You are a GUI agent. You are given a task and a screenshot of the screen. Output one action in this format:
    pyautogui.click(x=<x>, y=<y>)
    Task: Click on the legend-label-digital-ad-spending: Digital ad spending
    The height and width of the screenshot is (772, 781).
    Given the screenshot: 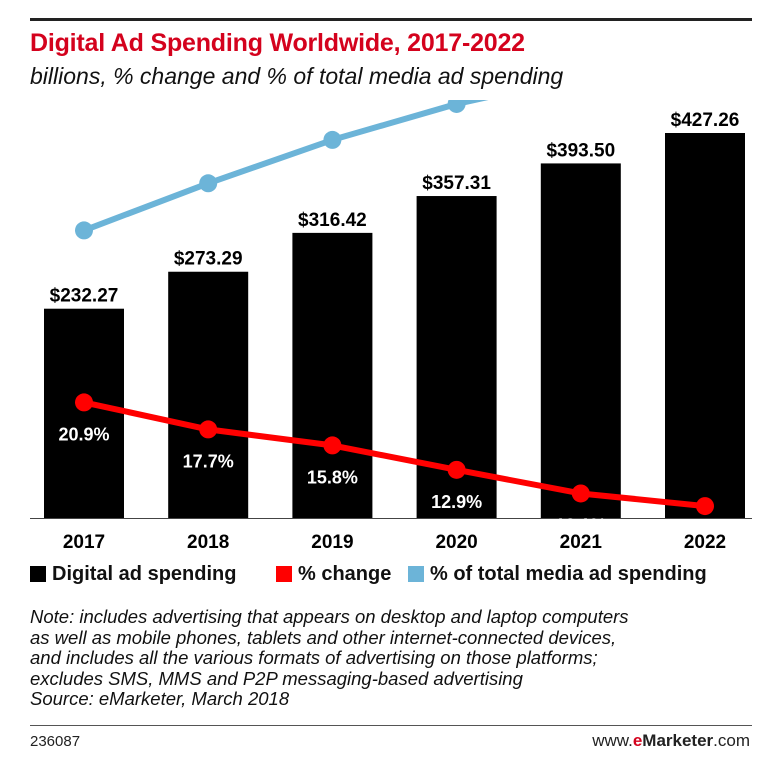 What is the action you would take?
    pyautogui.click(x=144, y=574)
    